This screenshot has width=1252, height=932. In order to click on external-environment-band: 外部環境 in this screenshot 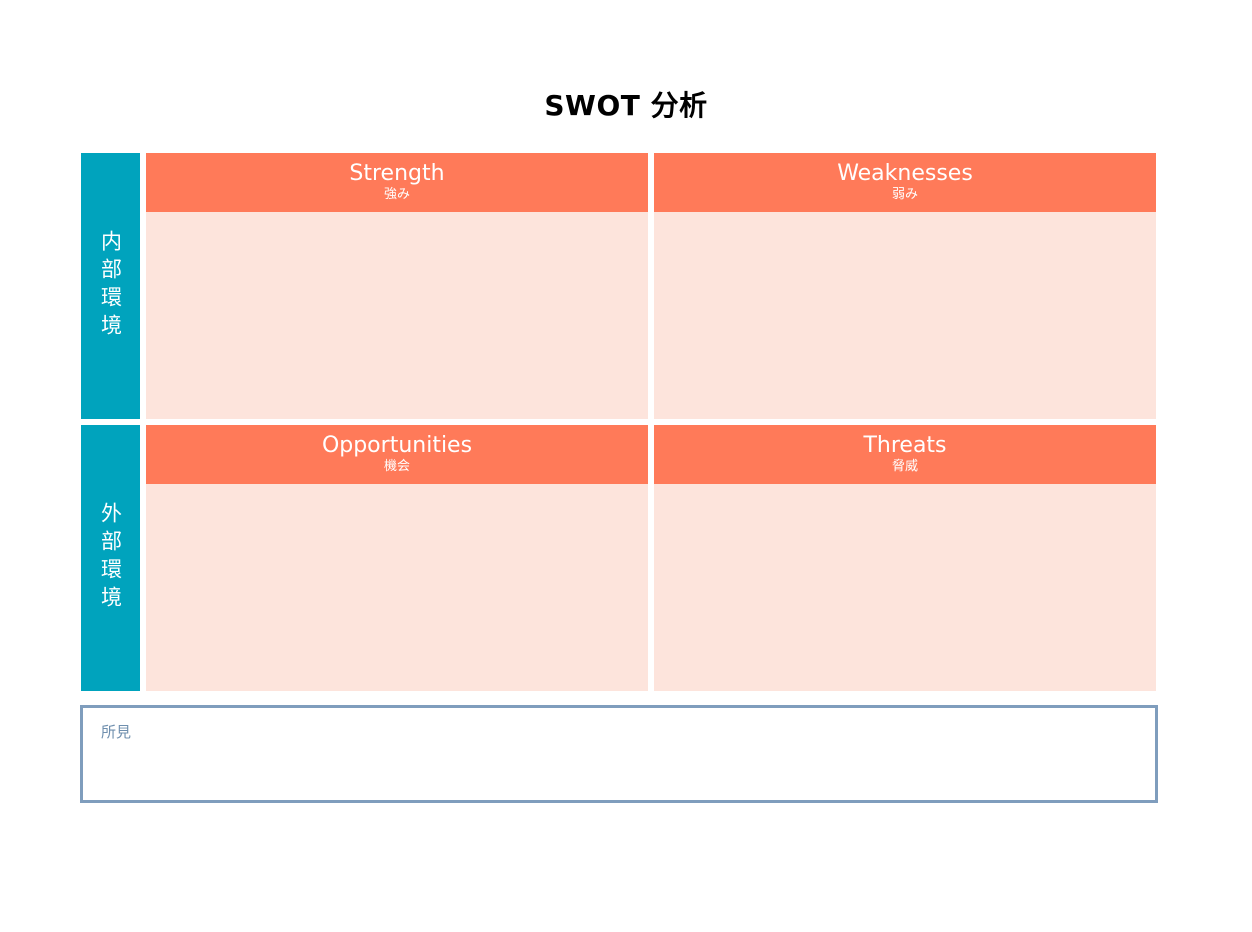, I will do `click(110, 558)`.